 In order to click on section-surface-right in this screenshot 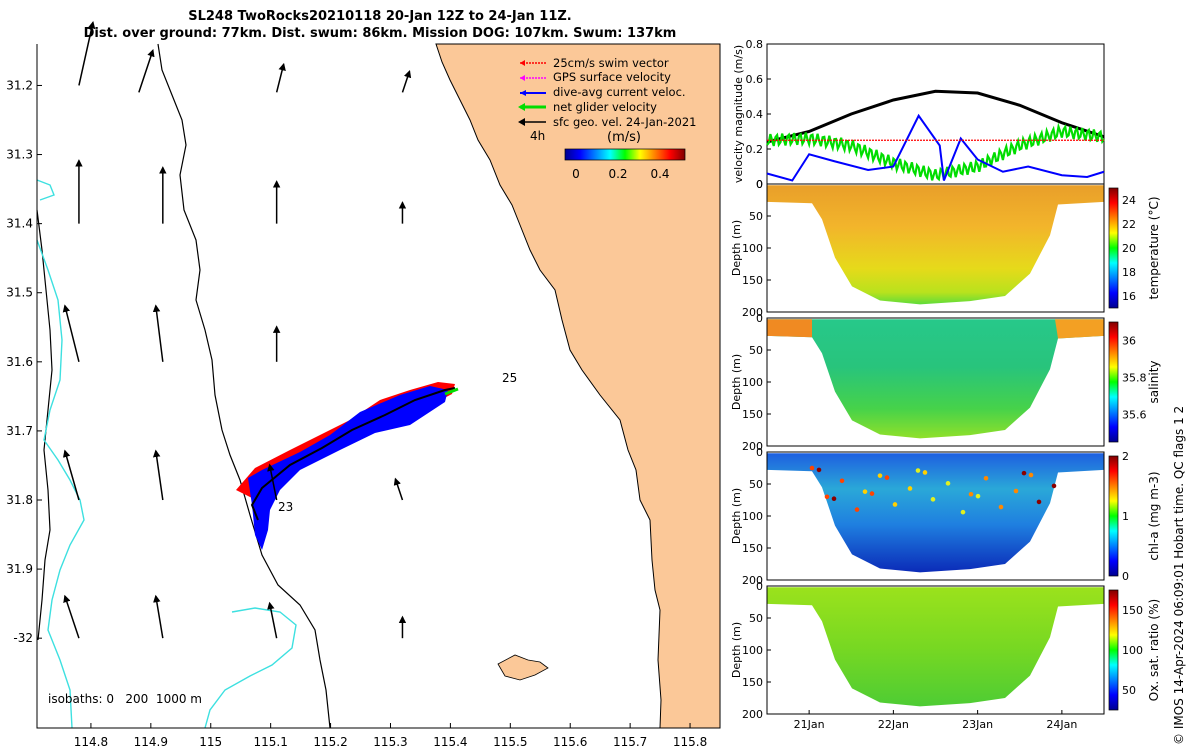, I will do `click(1079, 329)`.